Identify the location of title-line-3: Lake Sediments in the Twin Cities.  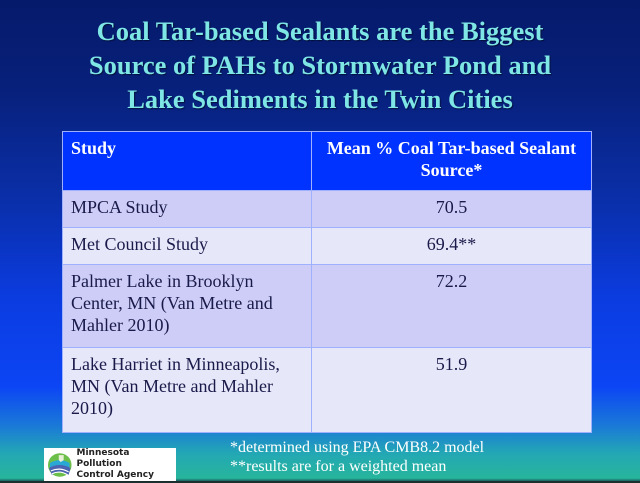
(320, 99).